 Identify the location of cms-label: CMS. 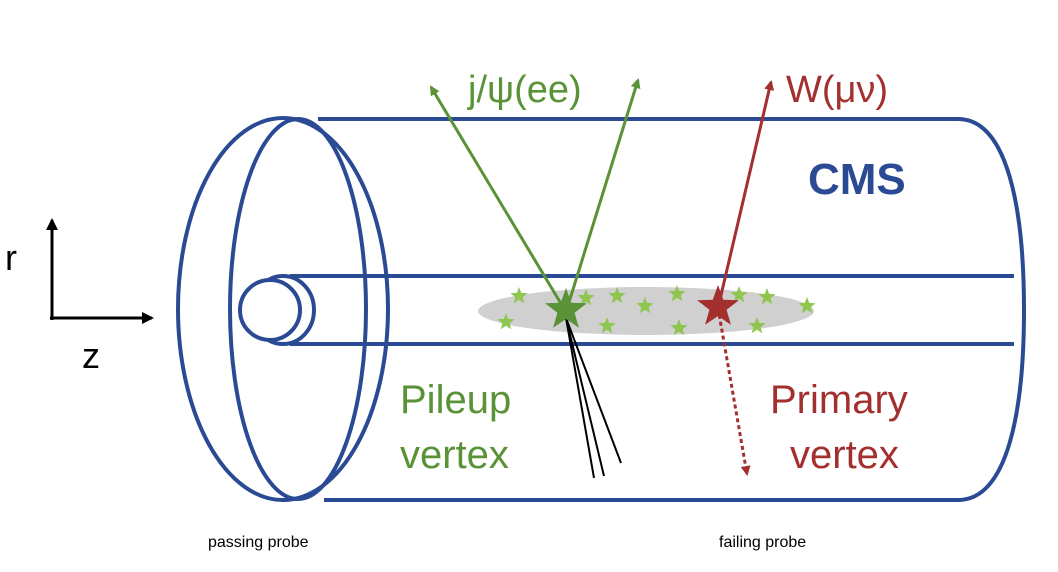
(857, 179).